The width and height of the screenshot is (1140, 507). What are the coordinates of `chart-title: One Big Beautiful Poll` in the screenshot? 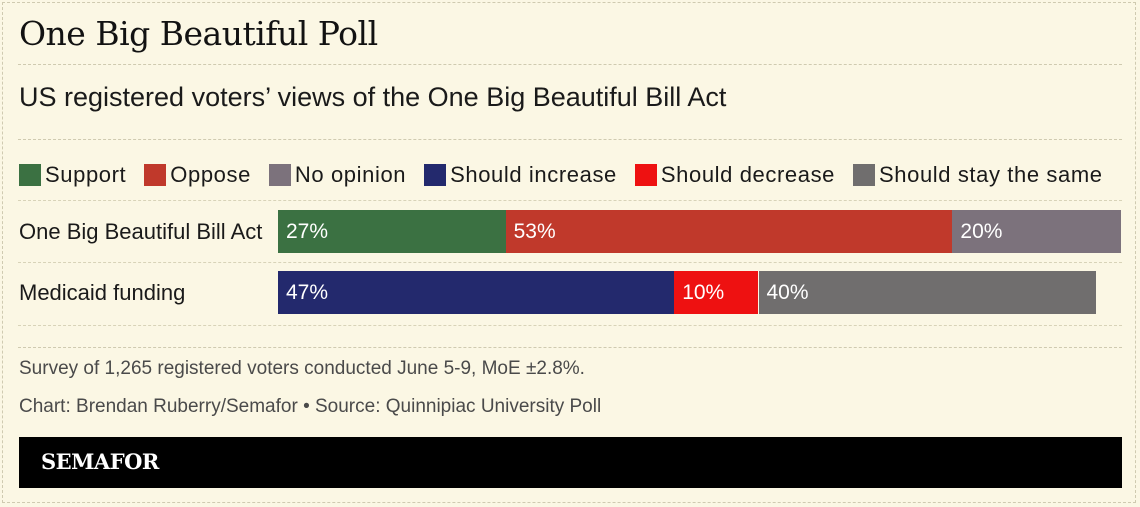 It's located at (198, 33).